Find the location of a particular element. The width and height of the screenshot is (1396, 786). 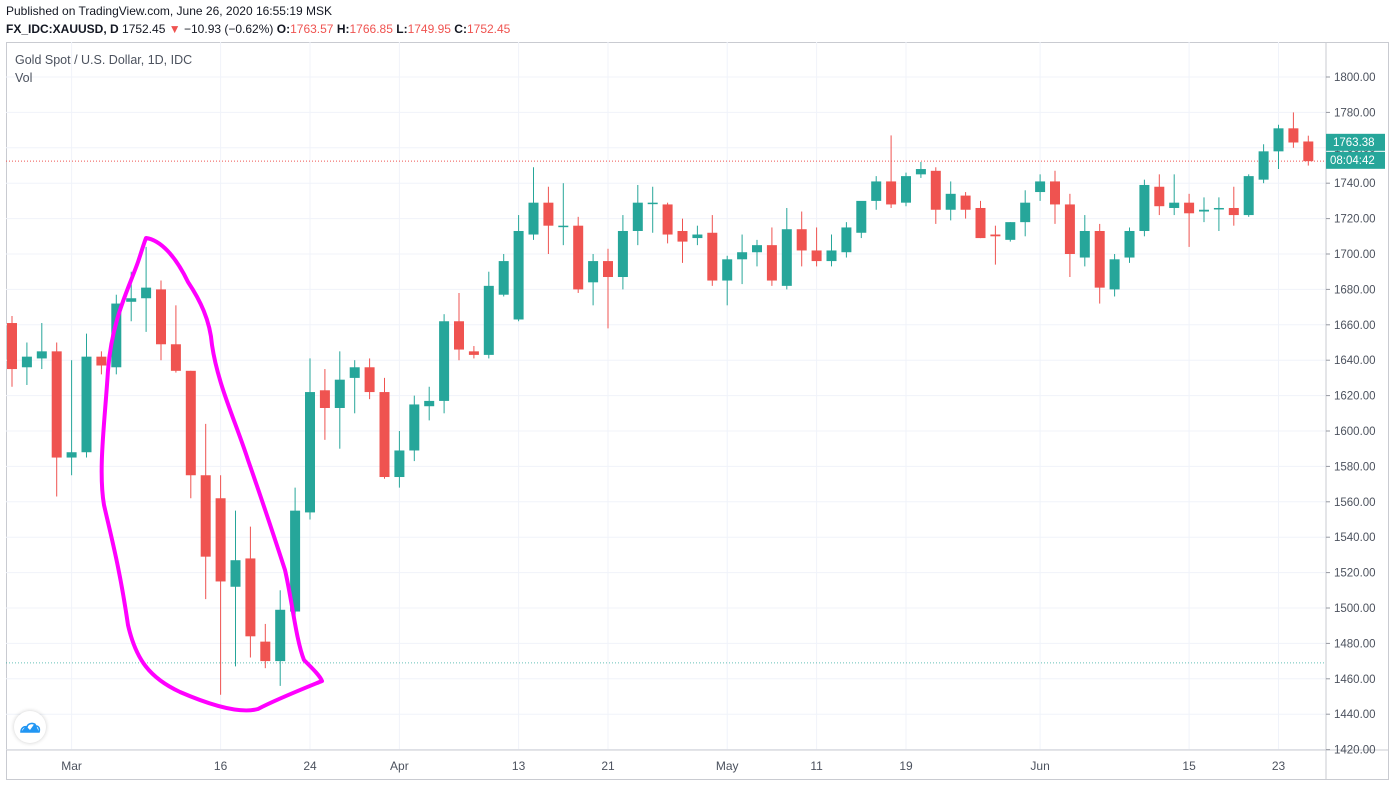

price-tick-label: 1420.00 is located at coordinates (1355, 751).